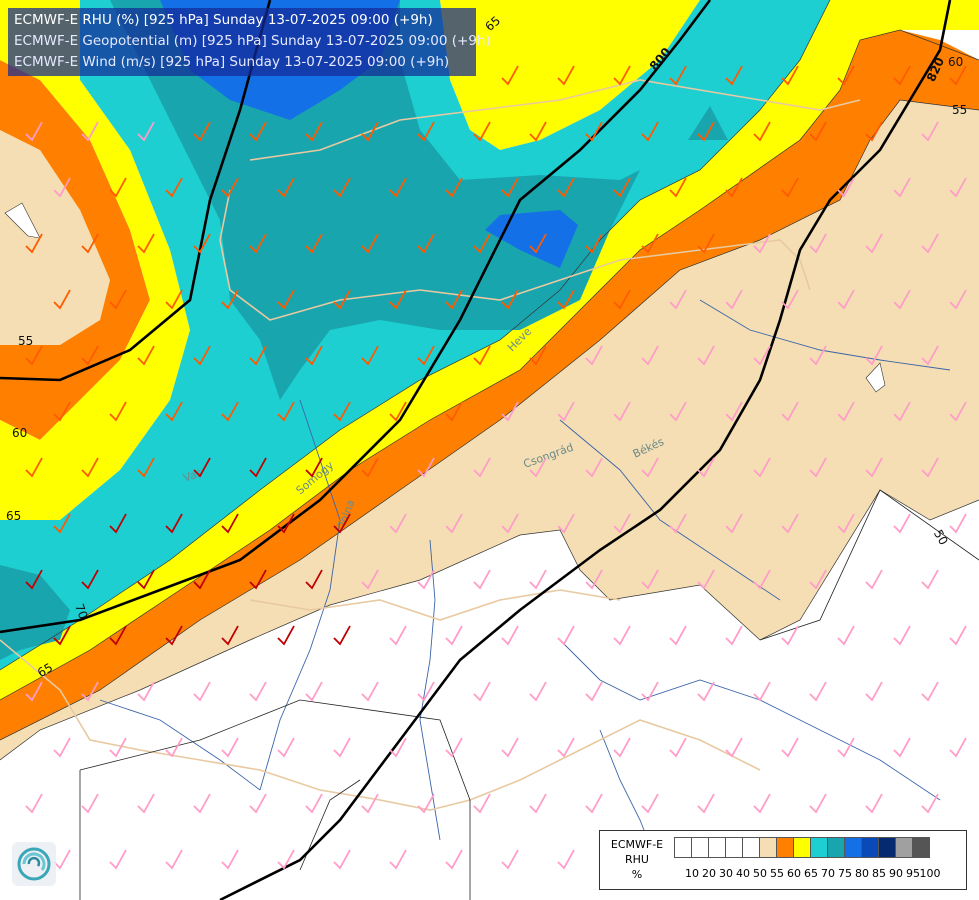 The height and width of the screenshot is (900, 979). Describe the element at coordinates (709, 873) in the screenshot. I see `legend-tick-label: 20` at that location.